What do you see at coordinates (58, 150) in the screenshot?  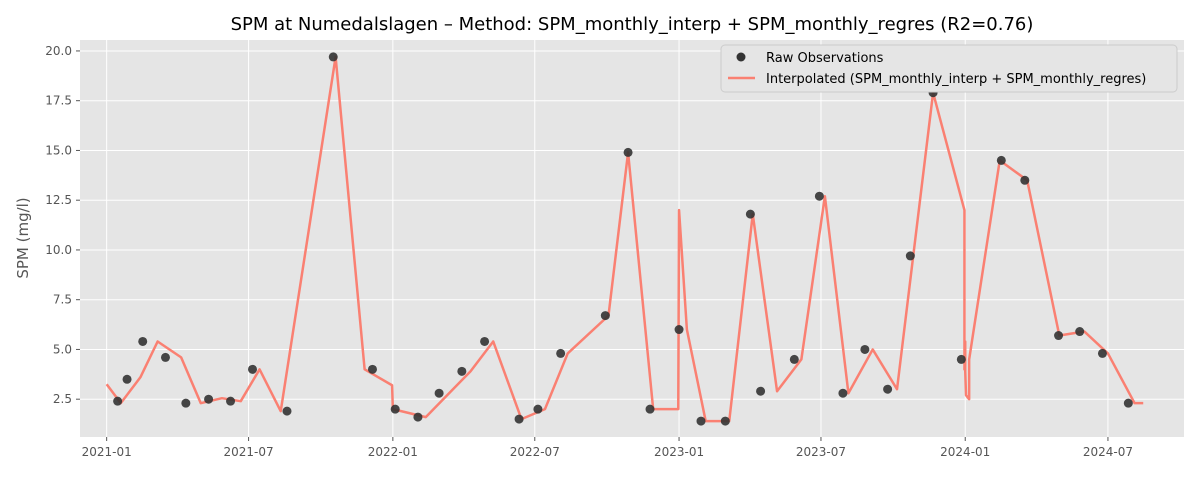 I see `y-tick-label: 15.0` at bounding box center [58, 150].